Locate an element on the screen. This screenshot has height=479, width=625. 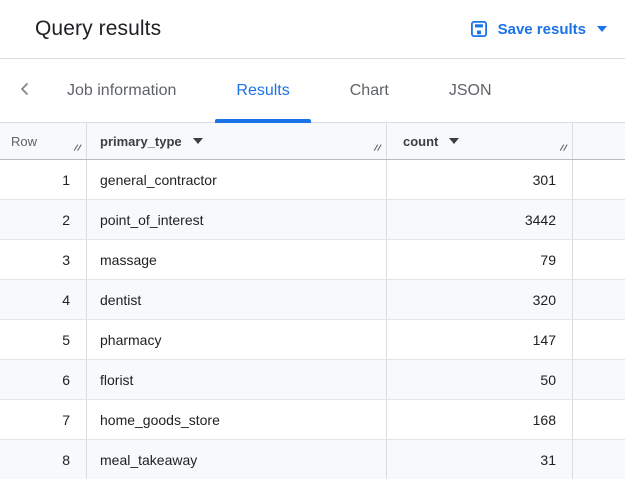
cell-primary-type: home_goods_store is located at coordinates (237, 419).